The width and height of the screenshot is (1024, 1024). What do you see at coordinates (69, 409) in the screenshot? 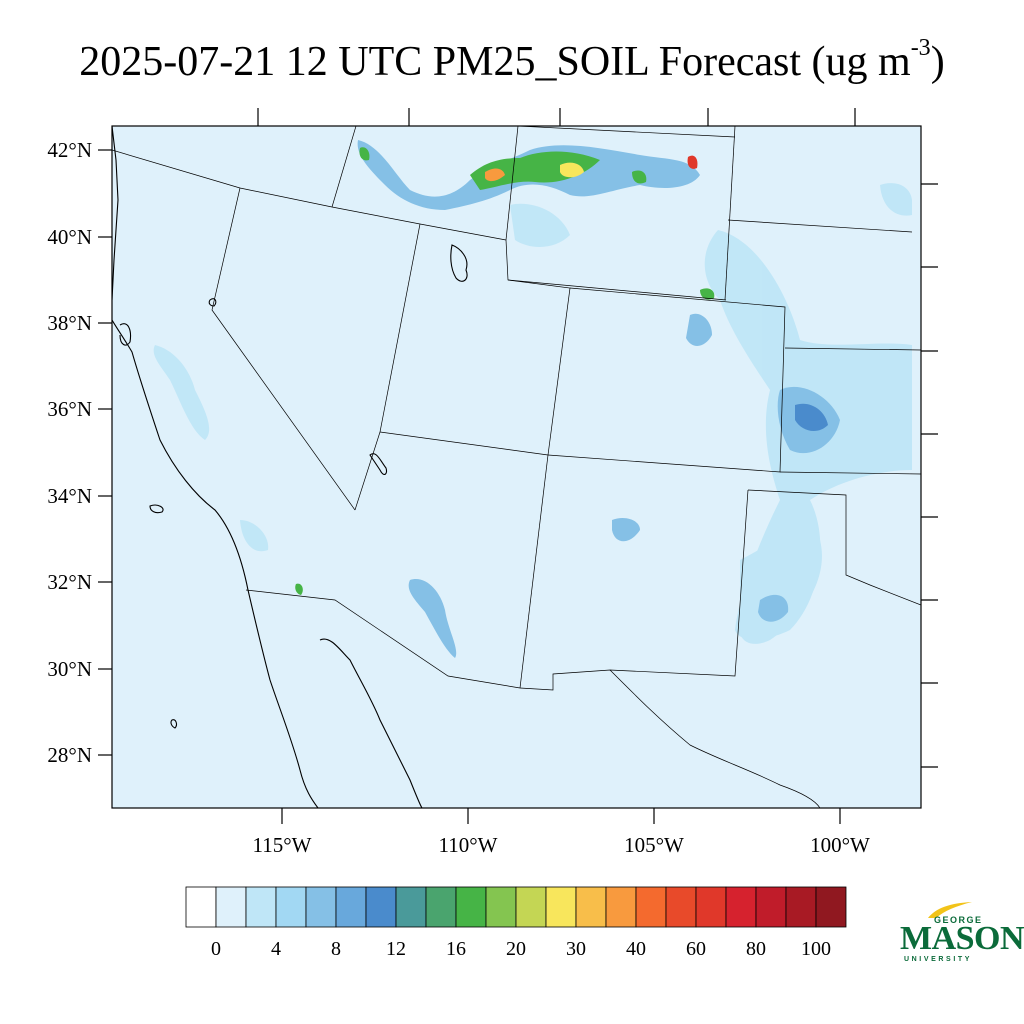
I see `lat-label: 36°N` at bounding box center [69, 409].